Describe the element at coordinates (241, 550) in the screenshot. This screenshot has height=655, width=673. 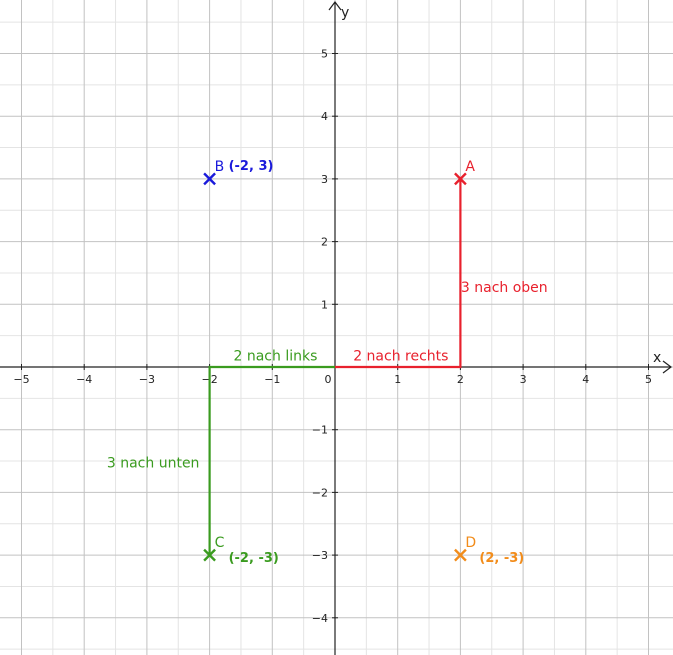
I see `point-c: C (-2, -3)` at that location.